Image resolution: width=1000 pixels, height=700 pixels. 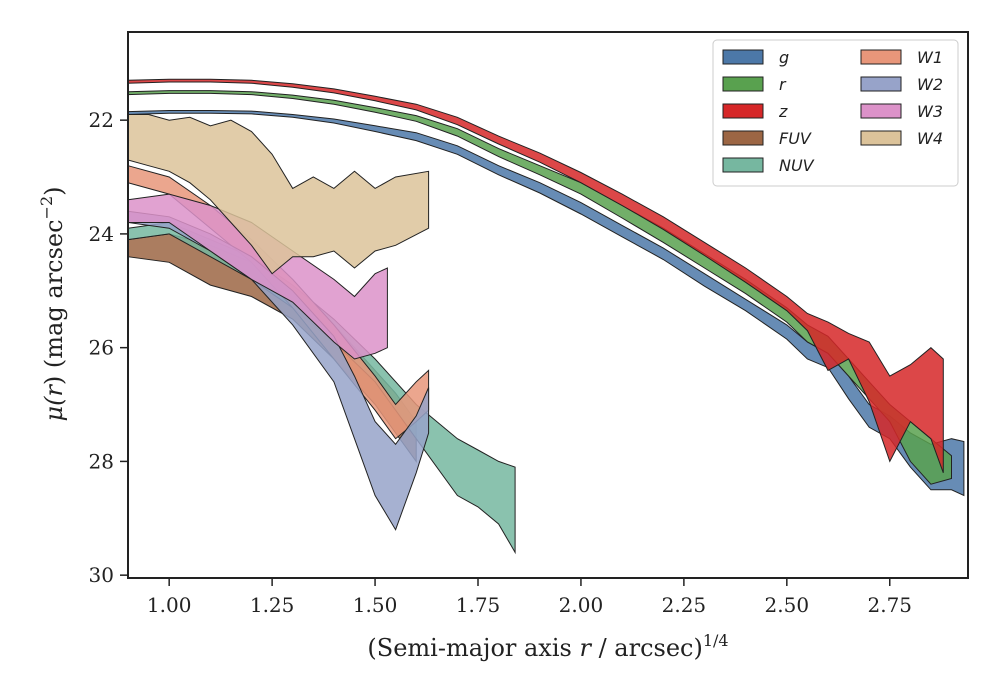 What do you see at coordinates (881, 84) in the screenshot?
I see `legend-swatch-w2` at bounding box center [881, 84].